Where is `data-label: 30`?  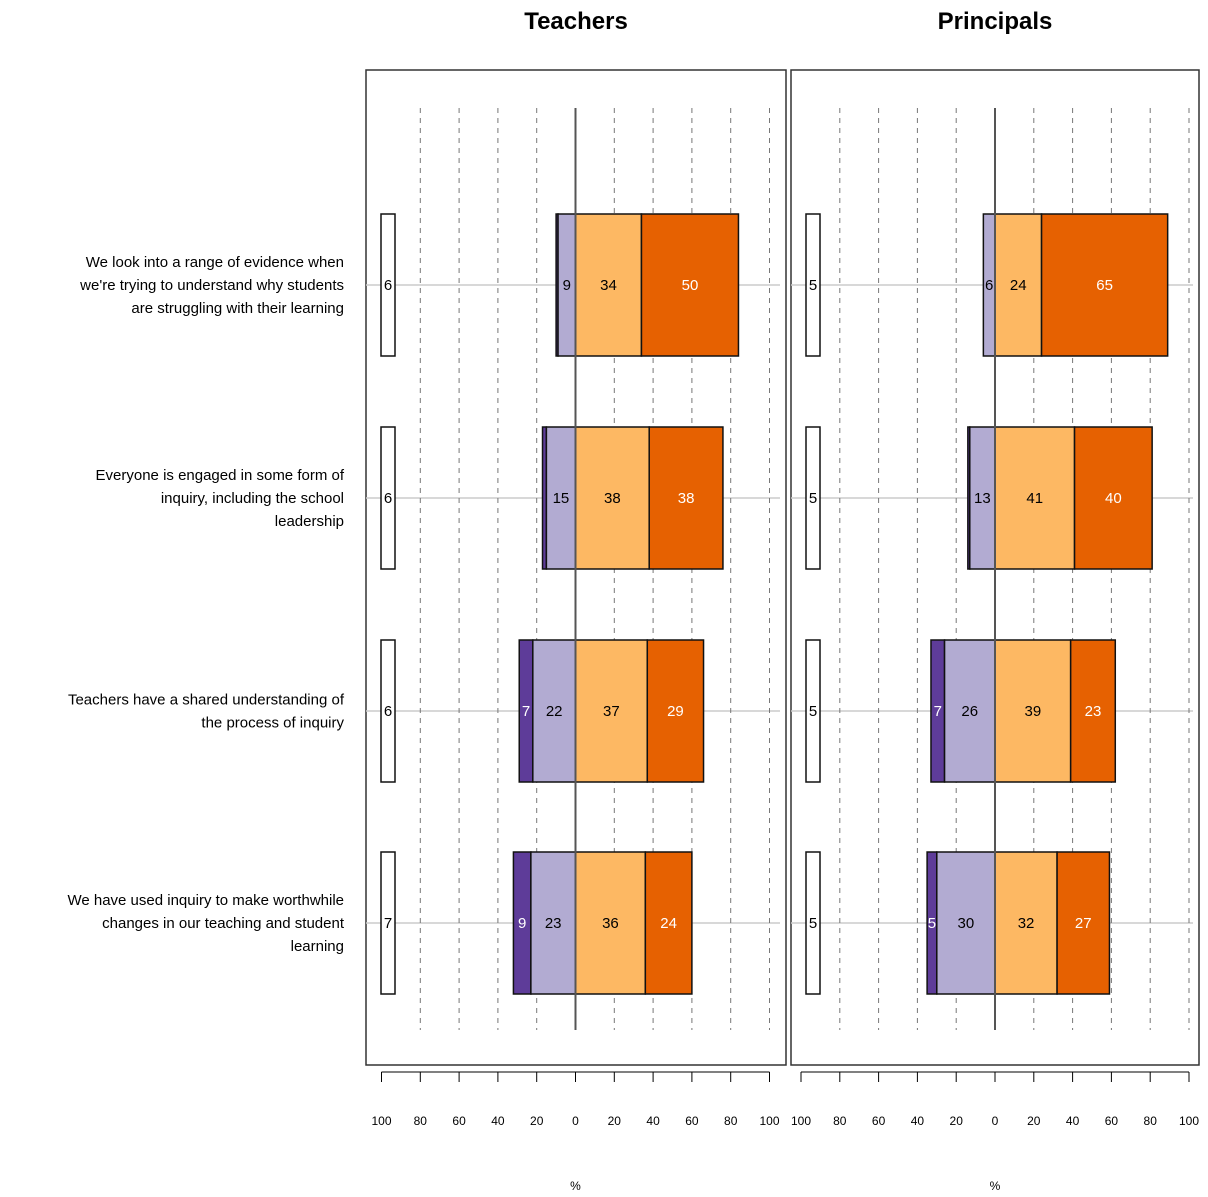
data-label: 30 is located at coordinates (966, 923).